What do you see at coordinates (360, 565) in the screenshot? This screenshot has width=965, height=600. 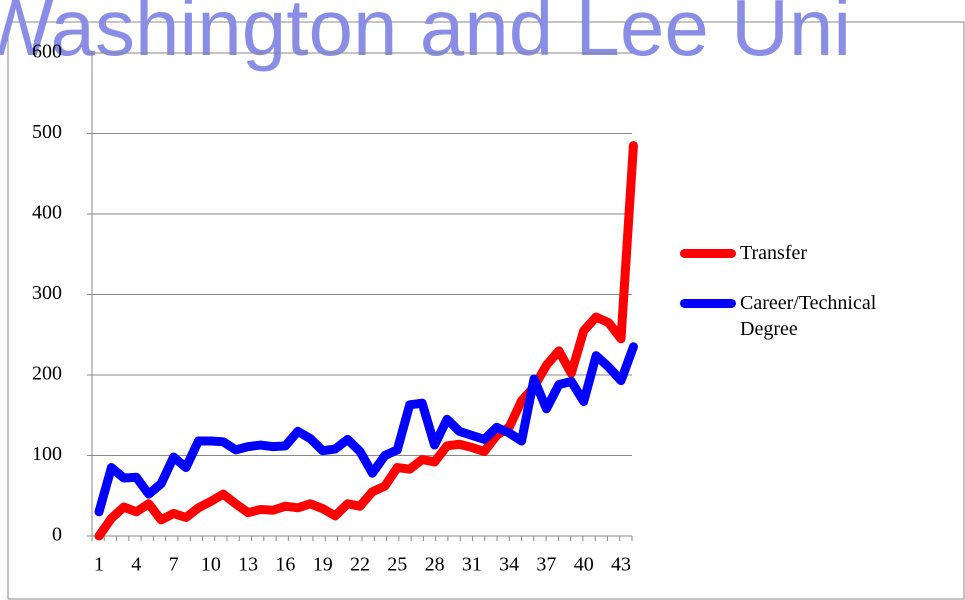 I see `x-tick-label: 22` at bounding box center [360, 565].